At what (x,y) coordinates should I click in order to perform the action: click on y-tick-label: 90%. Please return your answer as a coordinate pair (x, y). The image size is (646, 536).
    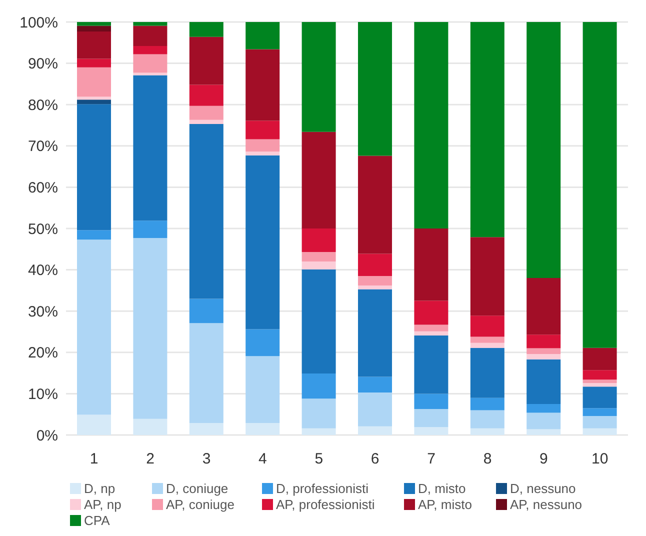
    Looking at the image, I should click on (43, 64).